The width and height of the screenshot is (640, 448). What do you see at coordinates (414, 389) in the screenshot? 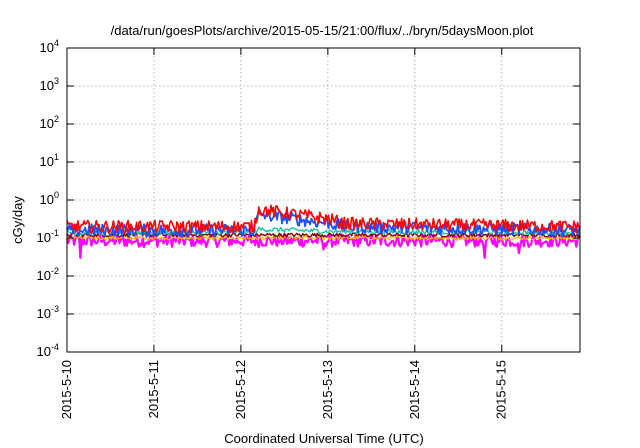
I see `x-tick-label: 2015-5-14` at bounding box center [414, 389].